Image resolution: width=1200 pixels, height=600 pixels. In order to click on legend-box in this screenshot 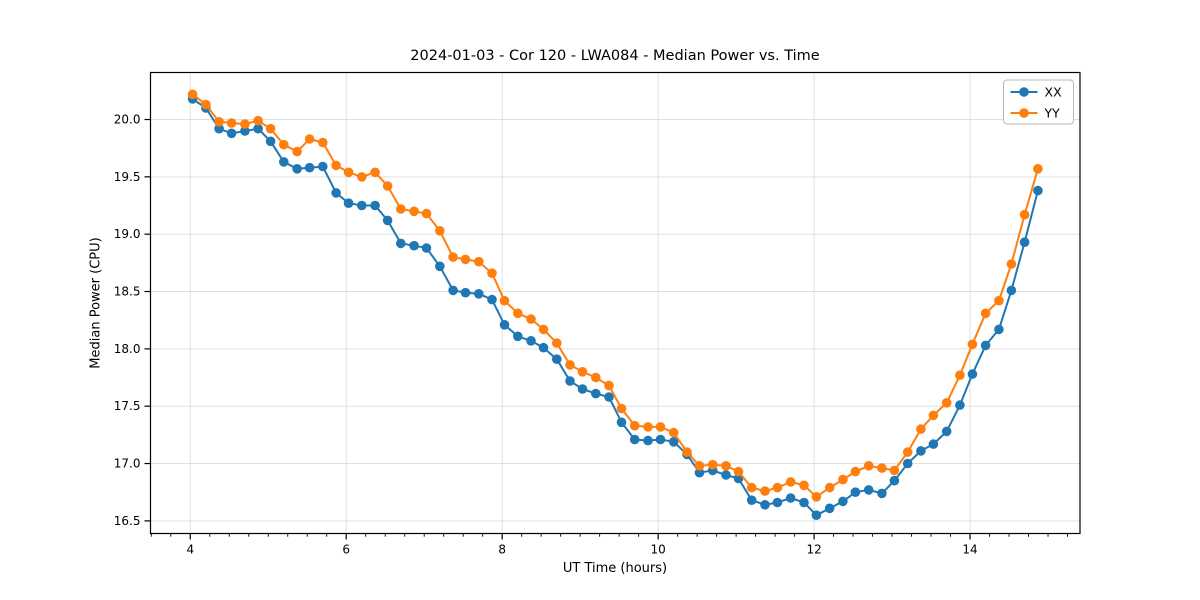, I will do `click(1038, 102)`.